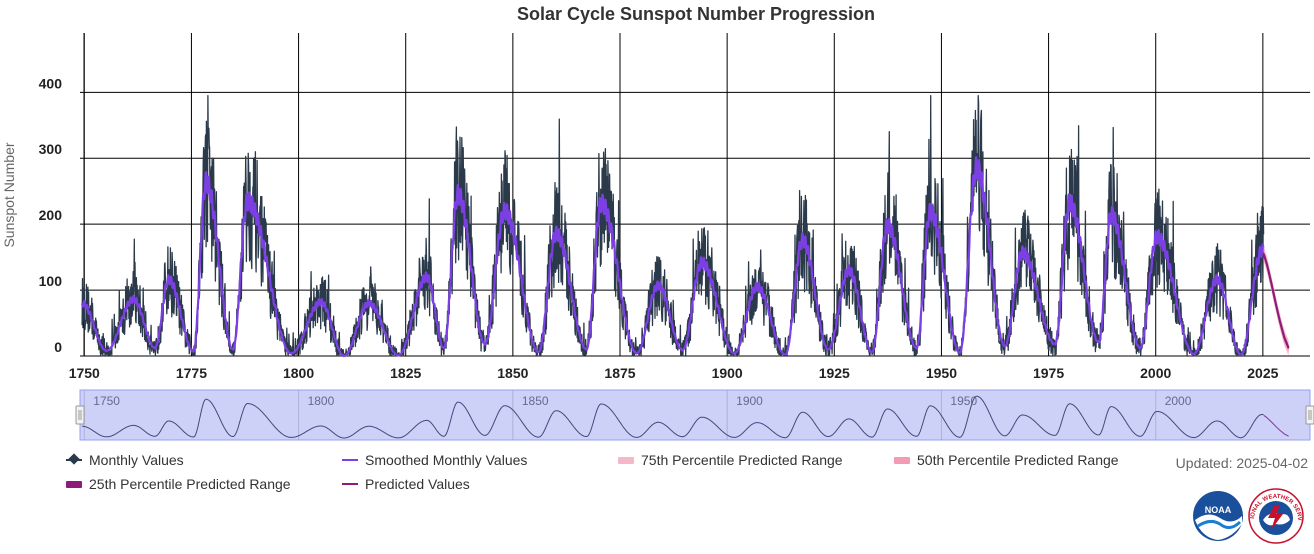  I want to click on 25th-percentile-swatch, so click(74, 484).